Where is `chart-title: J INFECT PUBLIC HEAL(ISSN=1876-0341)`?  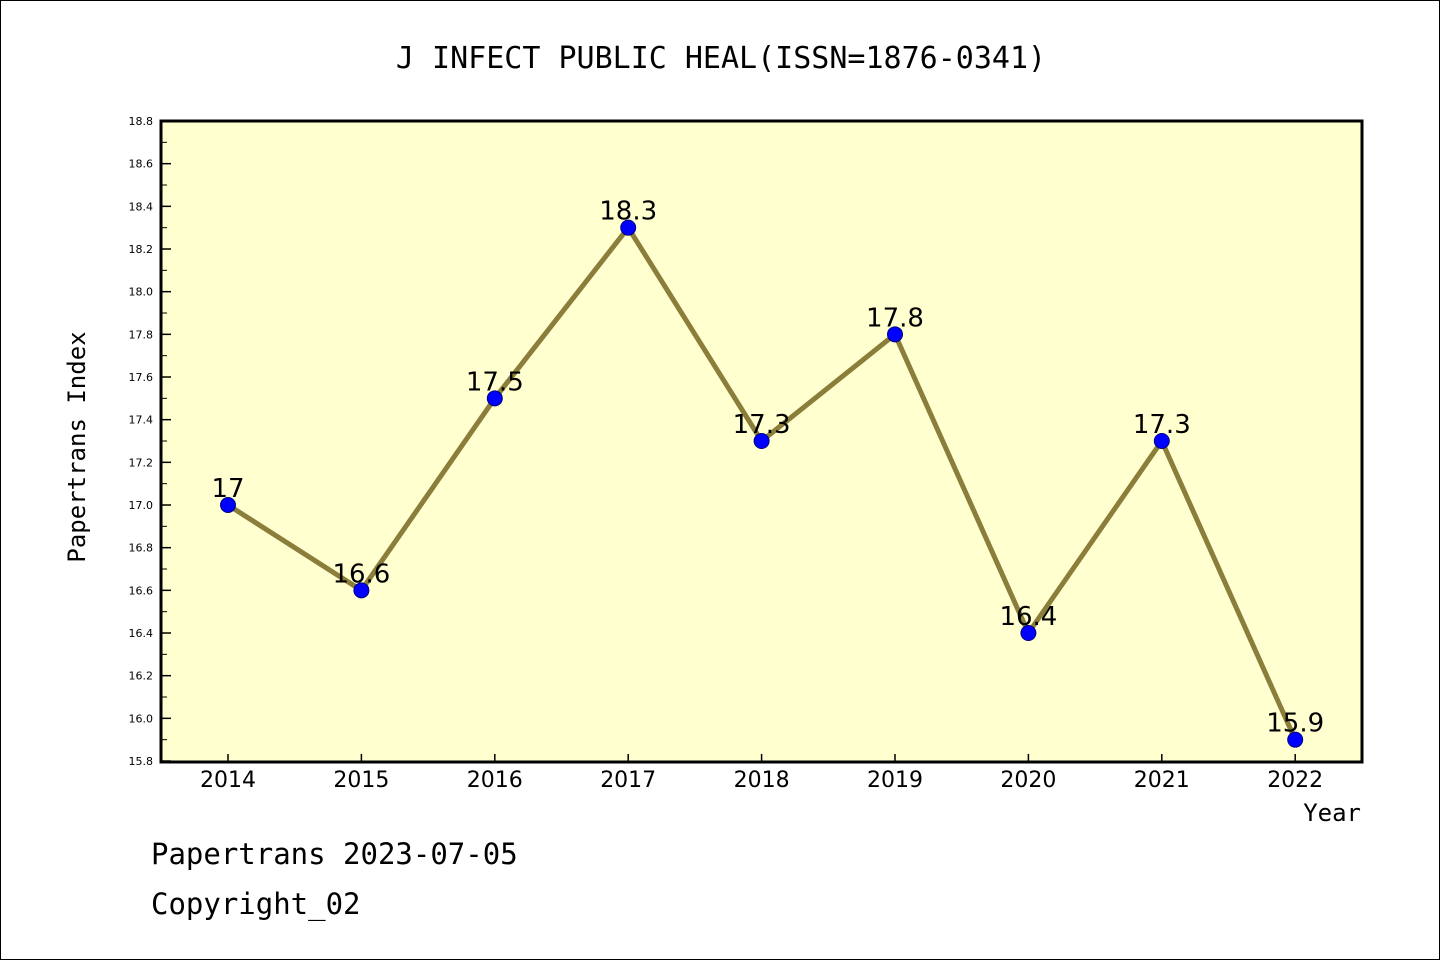 chart-title: J INFECT PUBLIC HEAL(ISSN=1876-0341) is located at coordinates (721, 58).